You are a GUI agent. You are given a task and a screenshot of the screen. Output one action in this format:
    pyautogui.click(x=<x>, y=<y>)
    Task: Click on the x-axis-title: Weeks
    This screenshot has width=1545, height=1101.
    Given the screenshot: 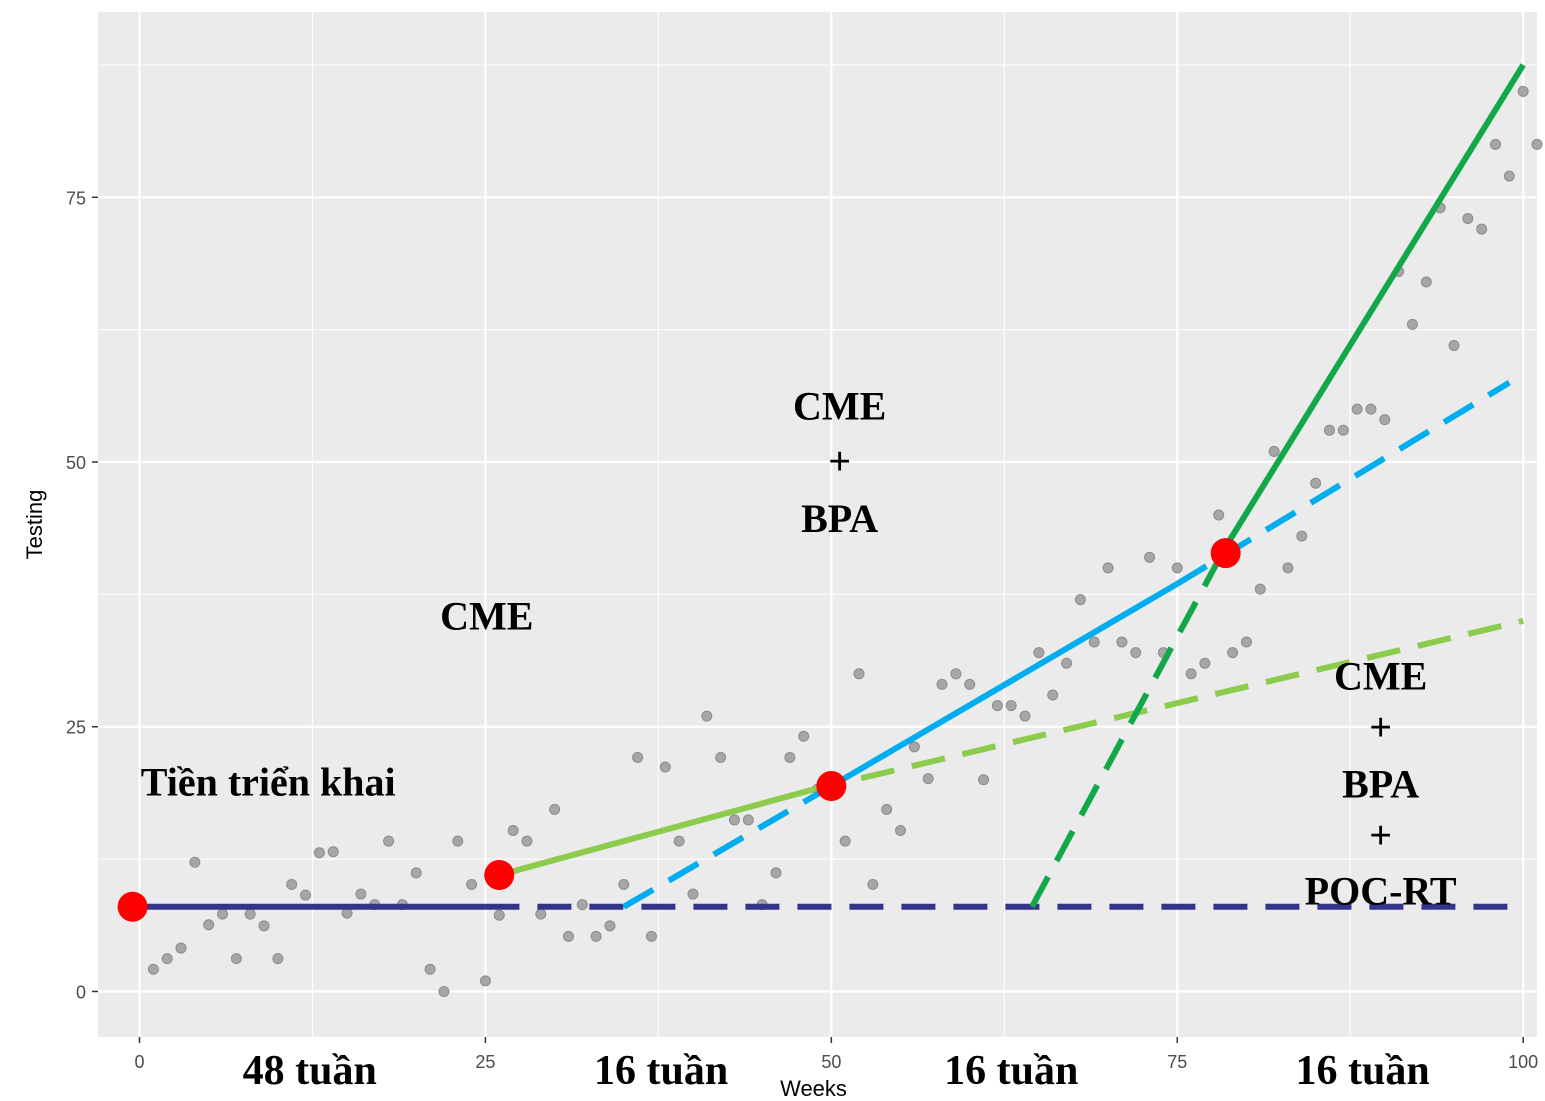 What is the action you would take?
    pyautogui.click(x=813, y=1088)
    